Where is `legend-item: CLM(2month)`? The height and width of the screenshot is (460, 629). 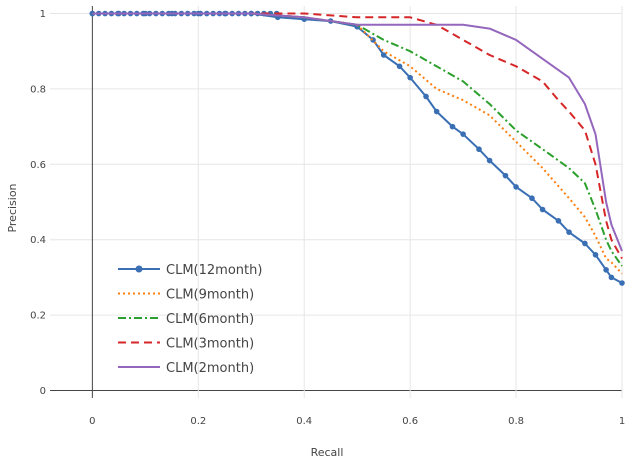 legend-item: CLM(2month) is located at coordinates (186, 368).